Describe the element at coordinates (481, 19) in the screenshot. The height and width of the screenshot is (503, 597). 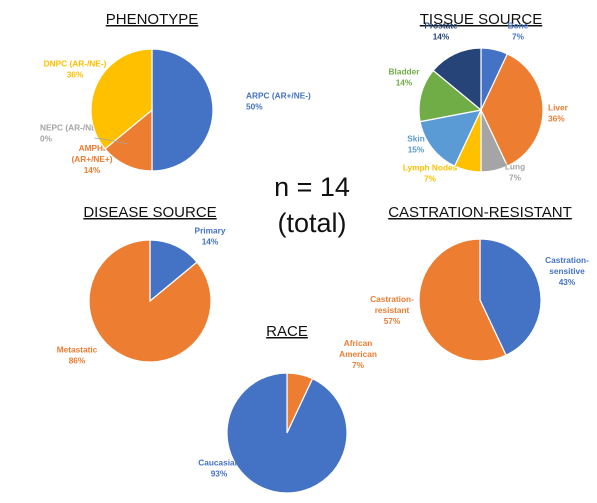
I see `tissue-source-title: TISSUE SOURCE` at that location.